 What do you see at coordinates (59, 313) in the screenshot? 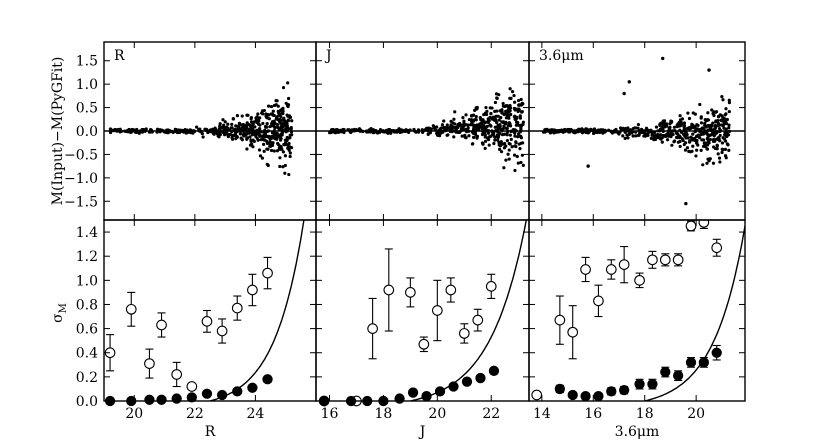
I see `bottom-ylabel: σM` at bounding box center [59, 313].